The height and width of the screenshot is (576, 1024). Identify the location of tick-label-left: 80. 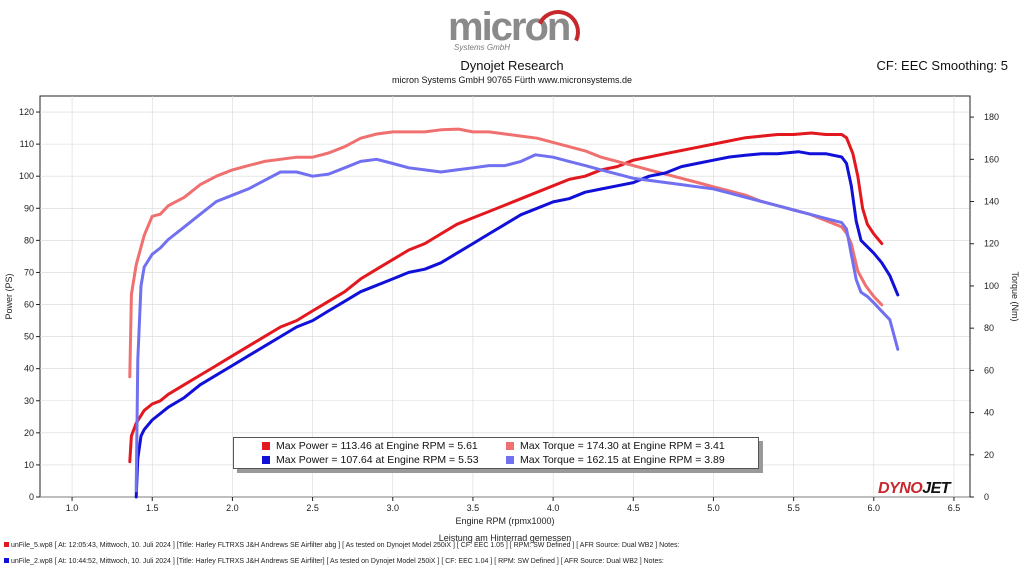
(29, 240).